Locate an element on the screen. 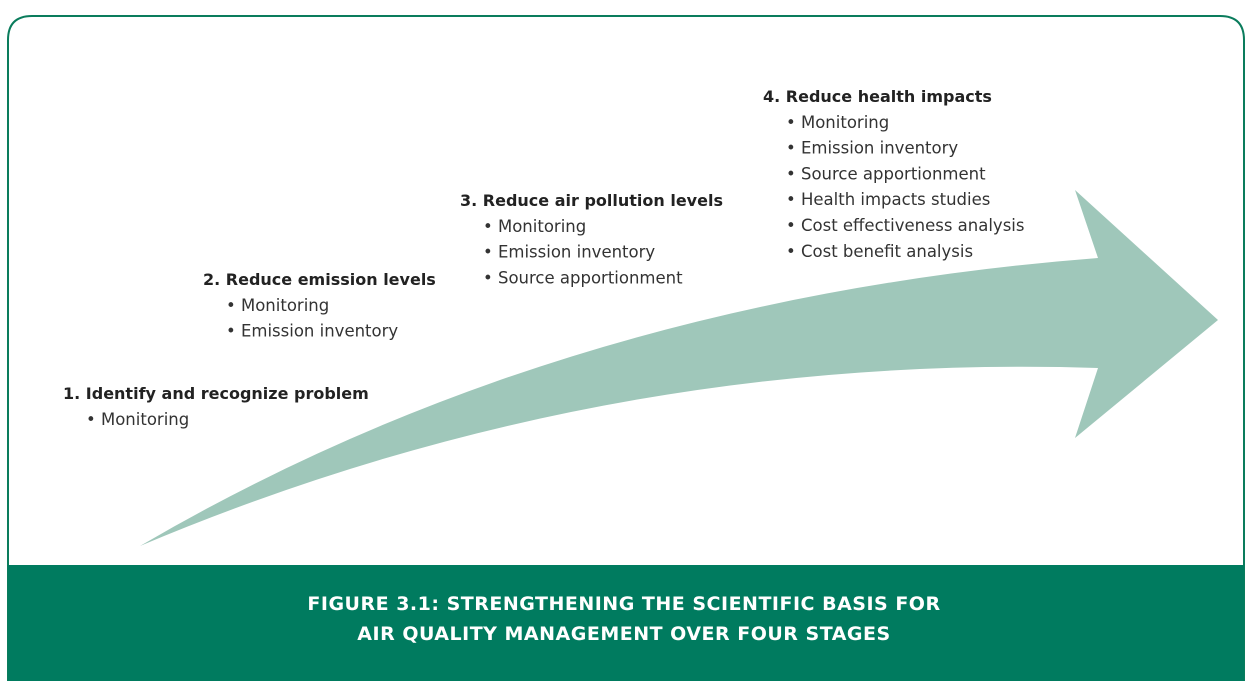 This screenshot has width=1249, height=681. stage-item: • Health impacts studies is located at coordinates (888, 199).